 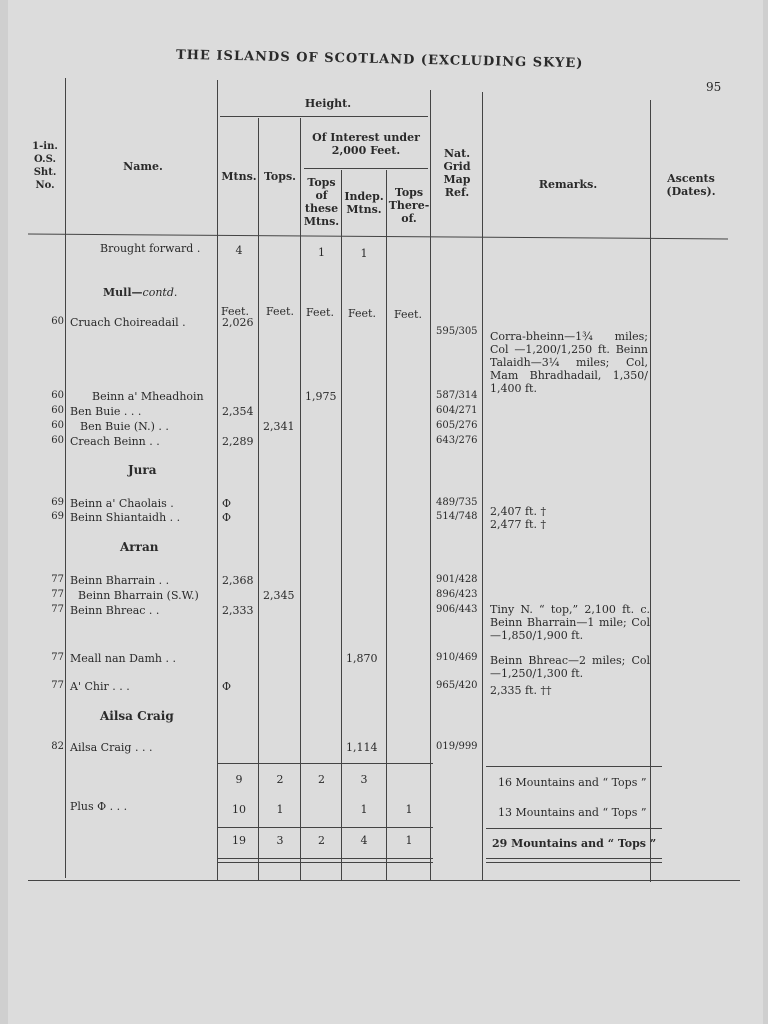 I want to click on header-remarks: Remarks., so click(x=568, y=184).